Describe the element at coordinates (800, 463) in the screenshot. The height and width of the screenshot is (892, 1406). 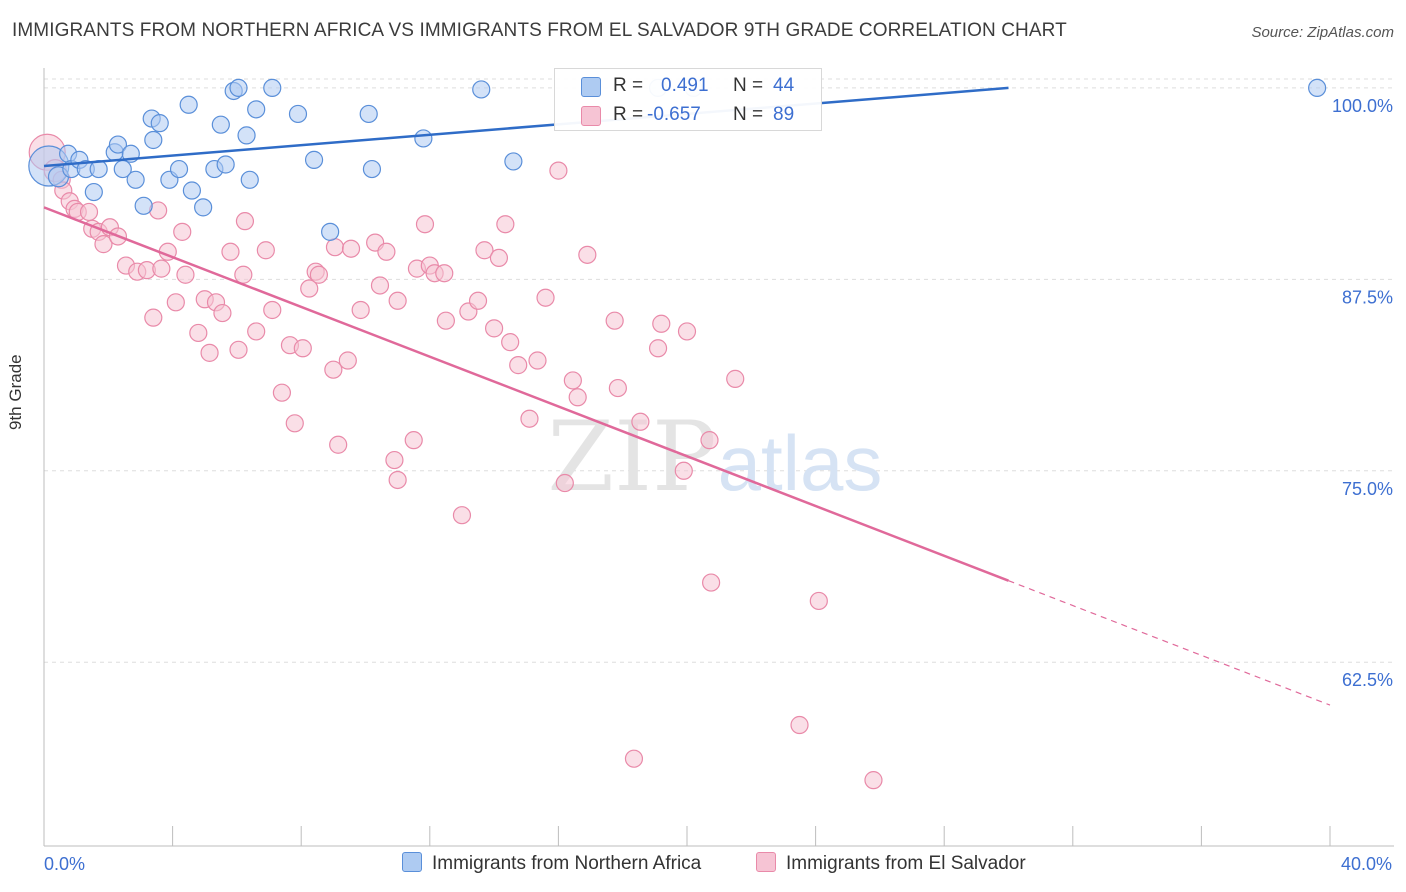
I see `watermark-atlas: atlas` at that location.